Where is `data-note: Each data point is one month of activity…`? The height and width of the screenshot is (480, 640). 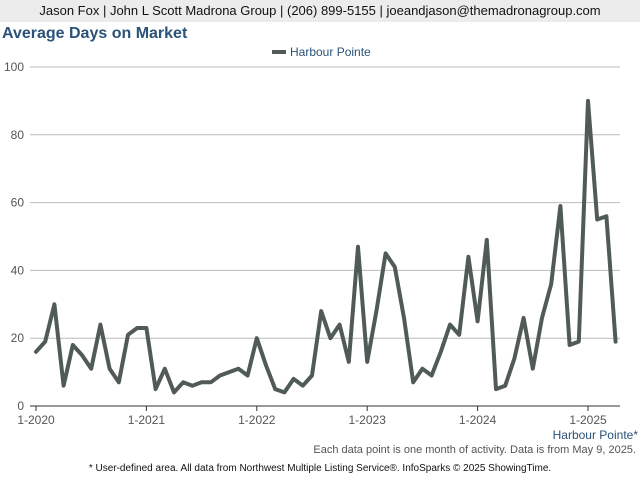 data-note: Each data point is one month of activity… is located at coordinates (474, 450).